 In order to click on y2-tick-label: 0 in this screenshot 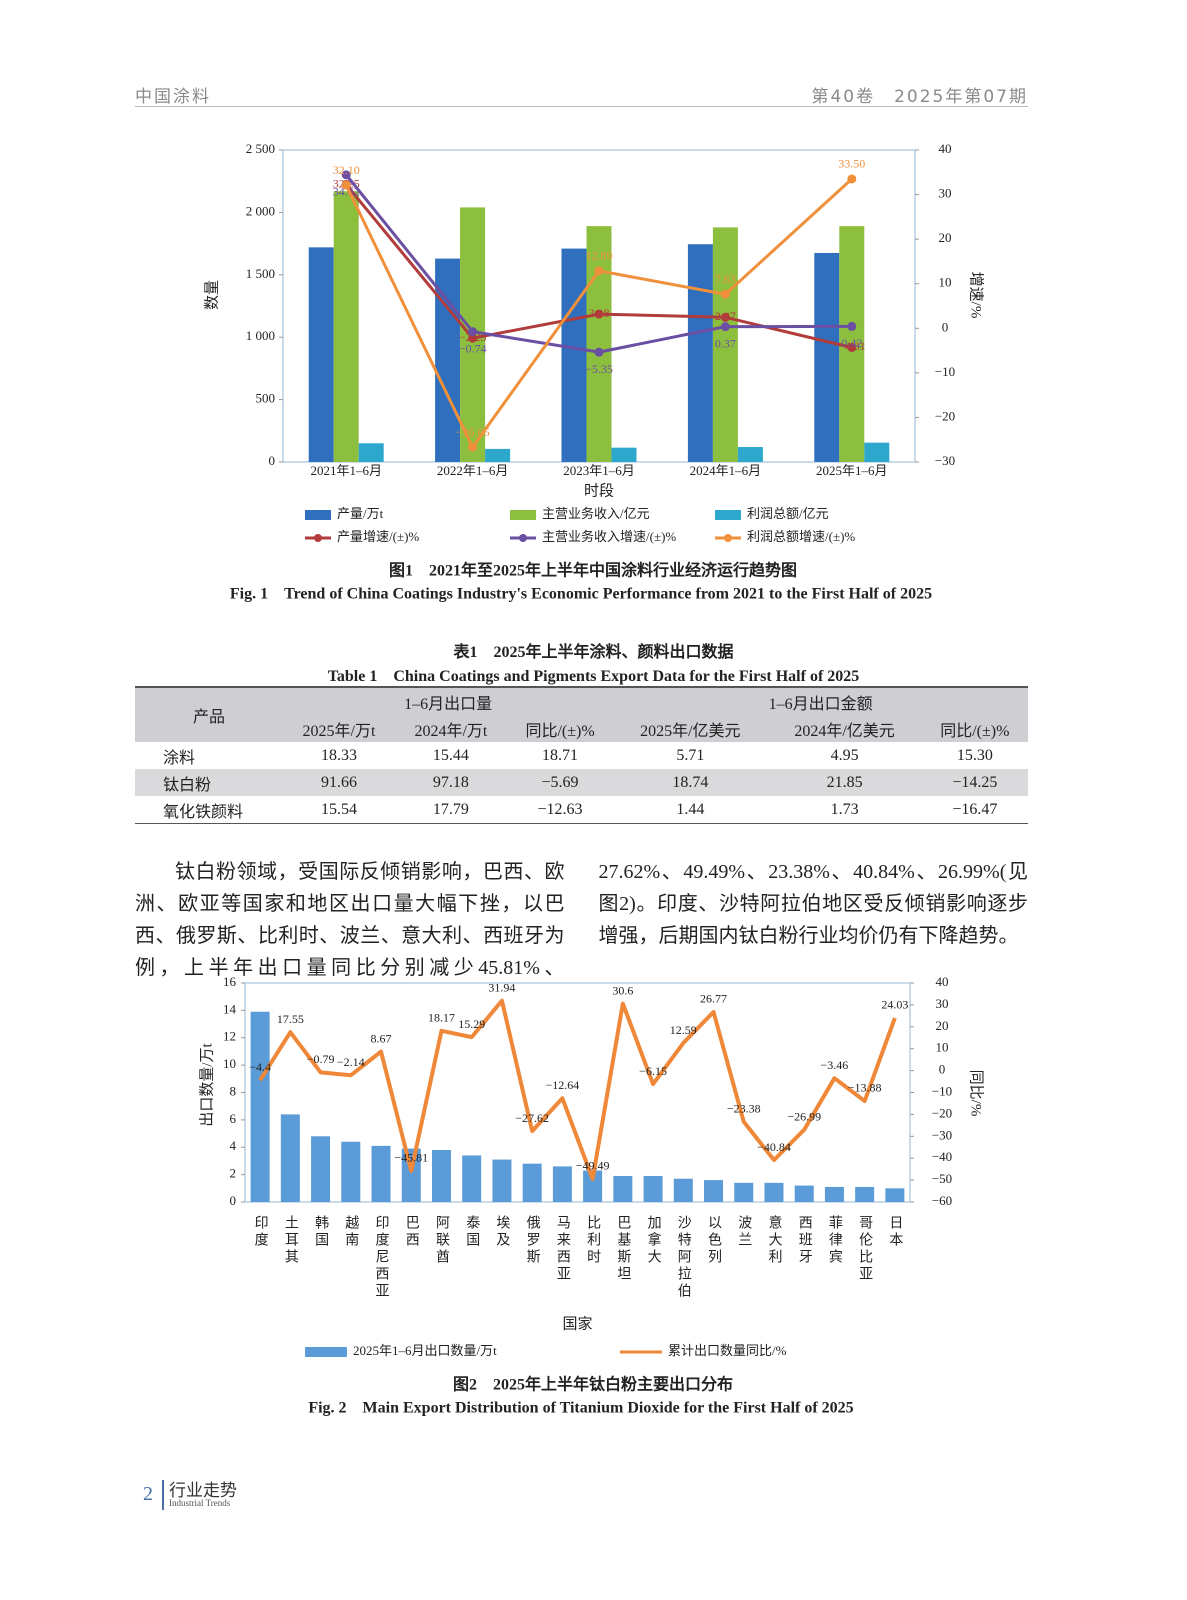, I will do `click(945, 326)`.